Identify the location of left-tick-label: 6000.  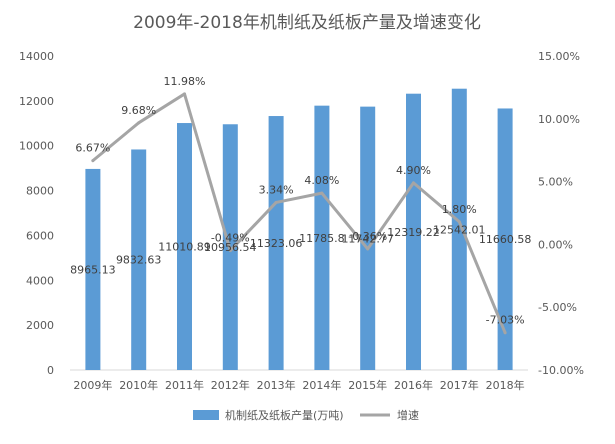
(40, 235).